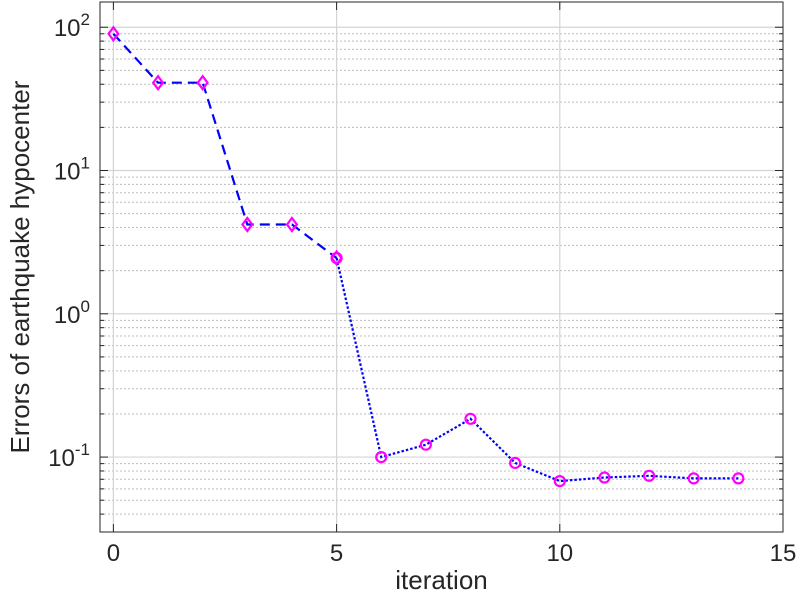  Describe the element at coordinates (113, 553) in the screenshot. I see `x-tick-label: 0` at that location.